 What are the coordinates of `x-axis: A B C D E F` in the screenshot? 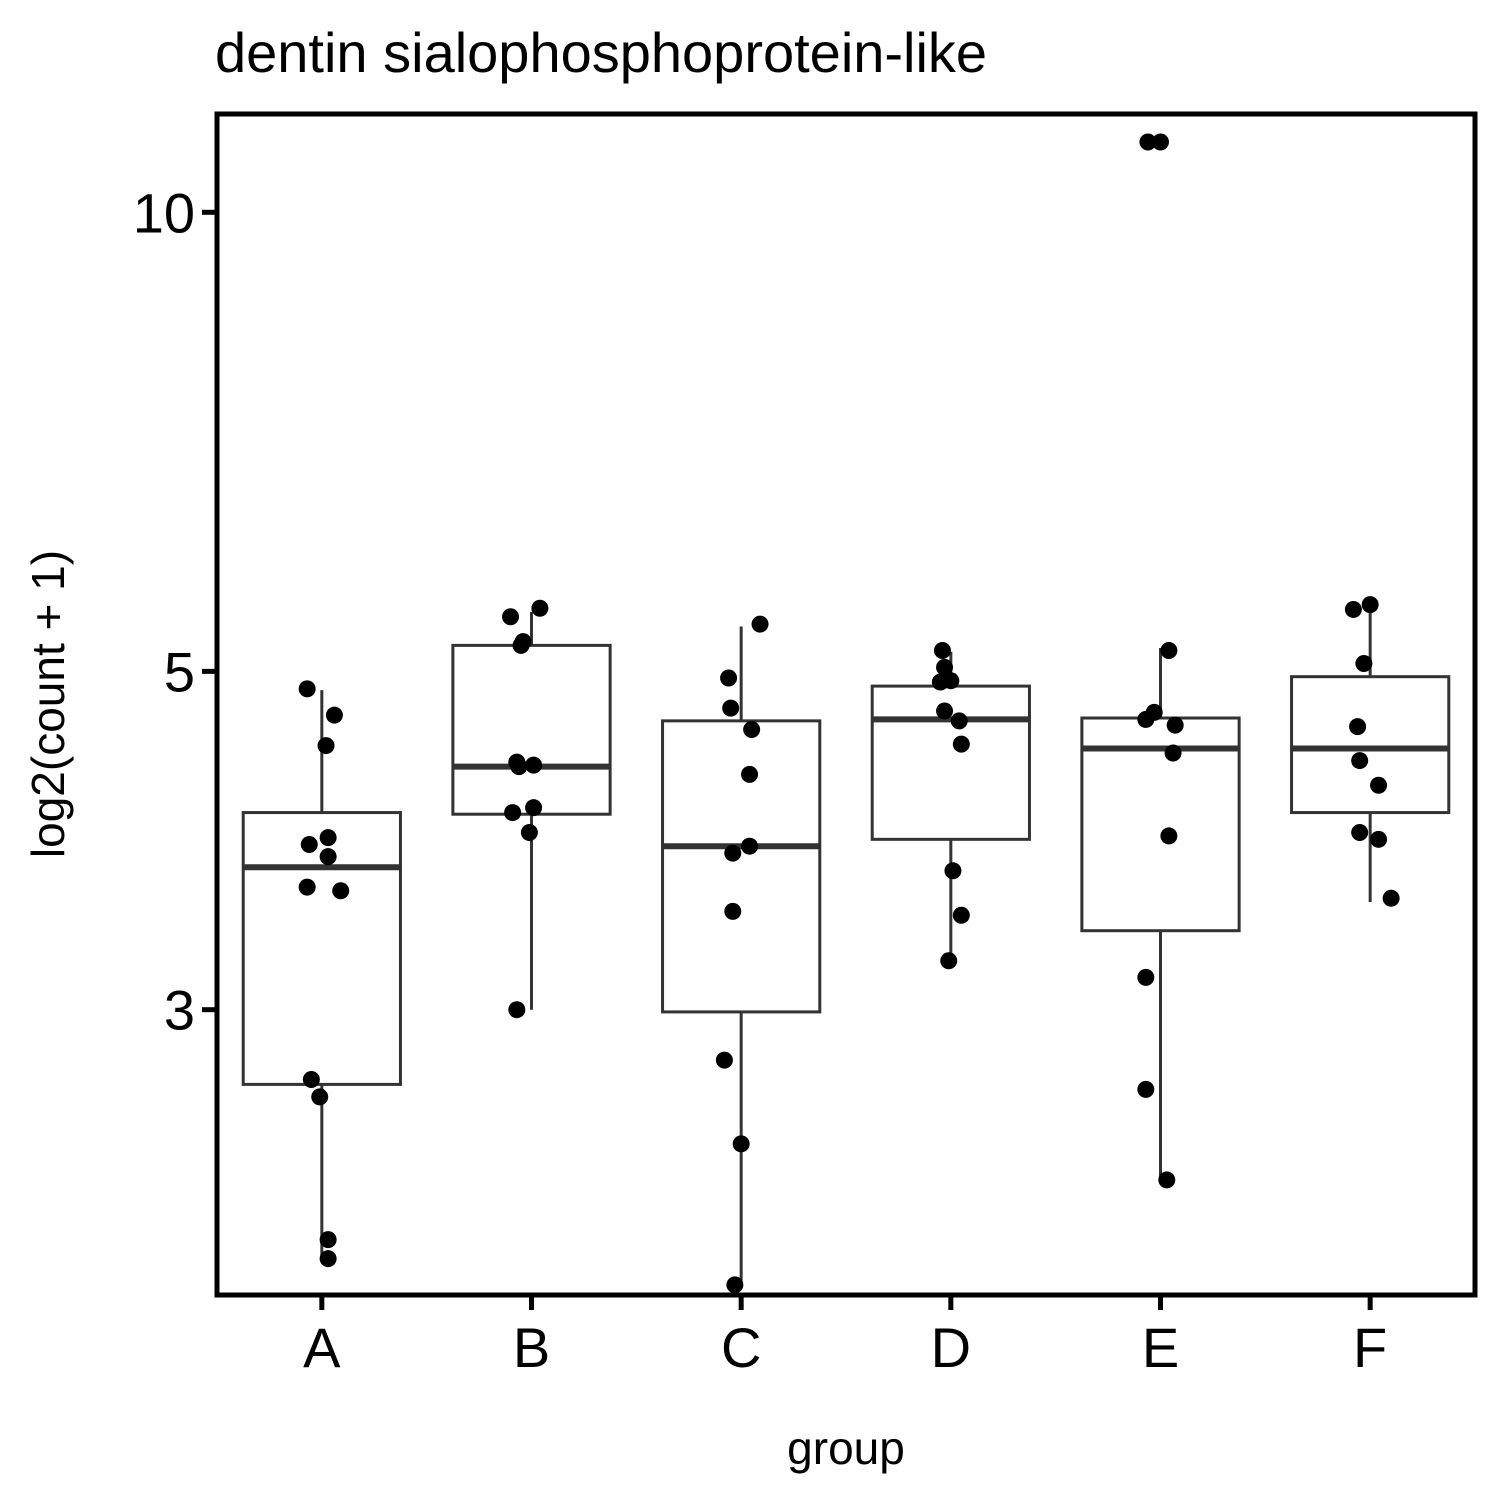 It's located at (845, 1337).